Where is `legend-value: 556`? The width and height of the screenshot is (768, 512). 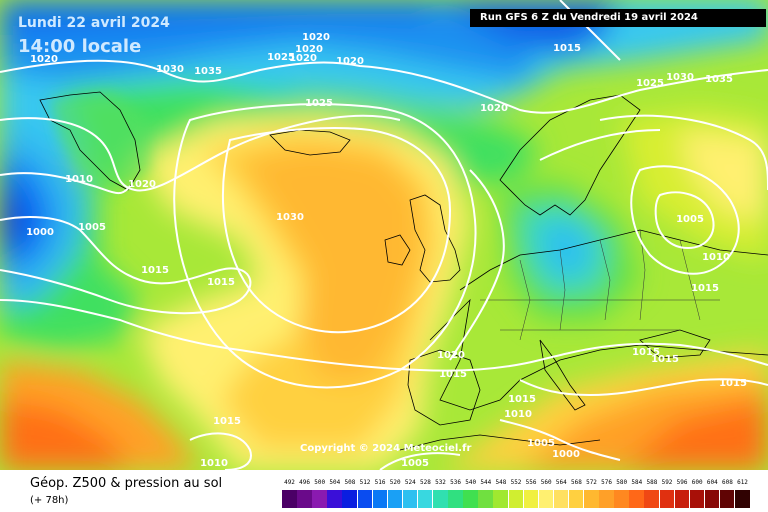
legend-value: 556 is located at coordinates (531, 482).